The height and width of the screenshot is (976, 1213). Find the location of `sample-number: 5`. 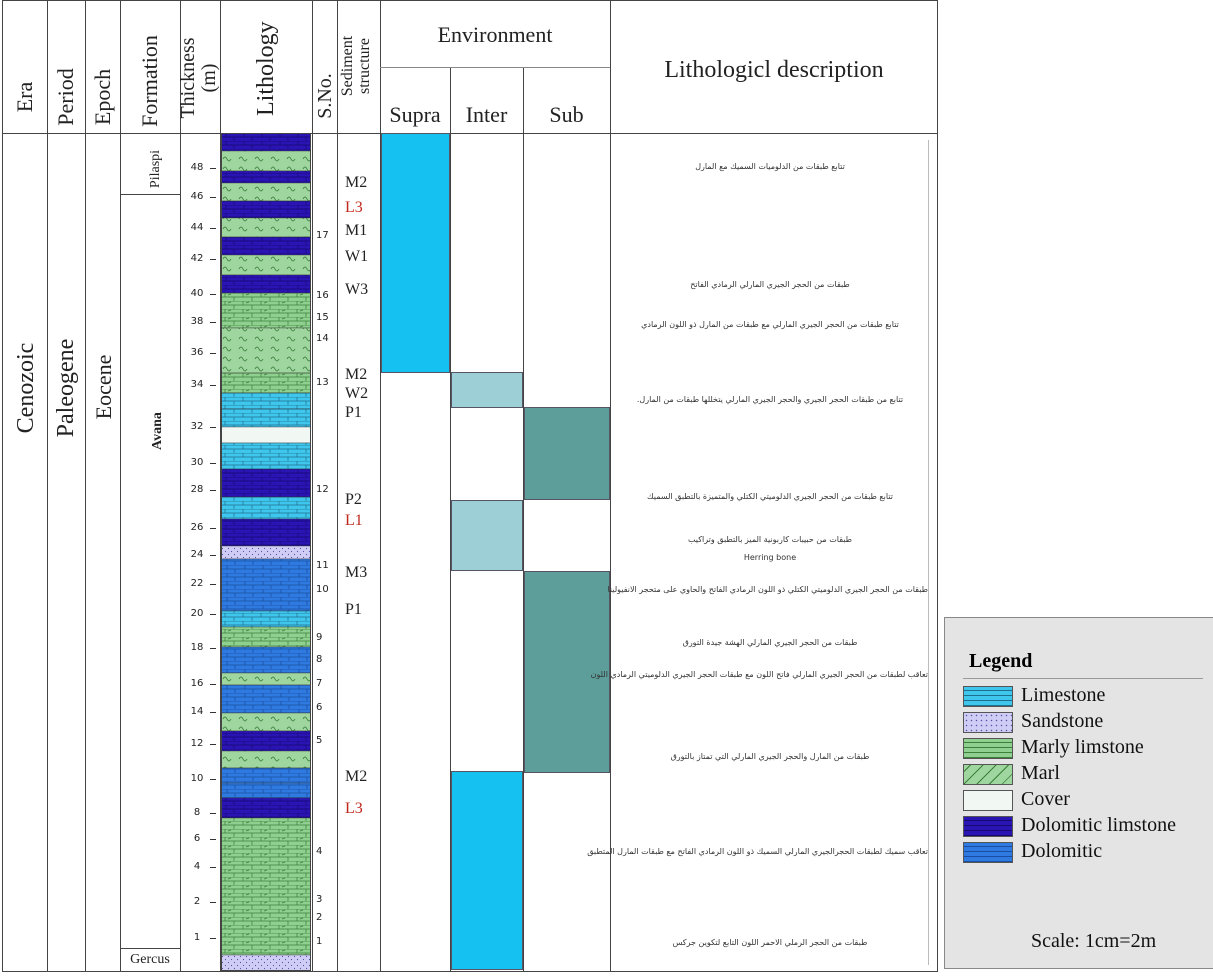

sample-number: 5 is located at coordinates (319, 740).